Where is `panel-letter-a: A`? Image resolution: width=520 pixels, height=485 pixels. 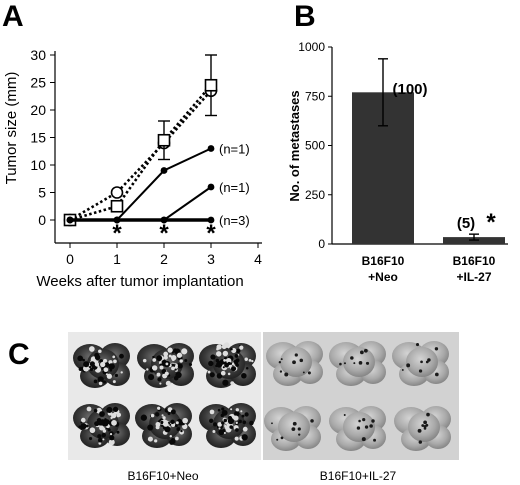
panel-letter-a: A is located at coordinates (13, 16).